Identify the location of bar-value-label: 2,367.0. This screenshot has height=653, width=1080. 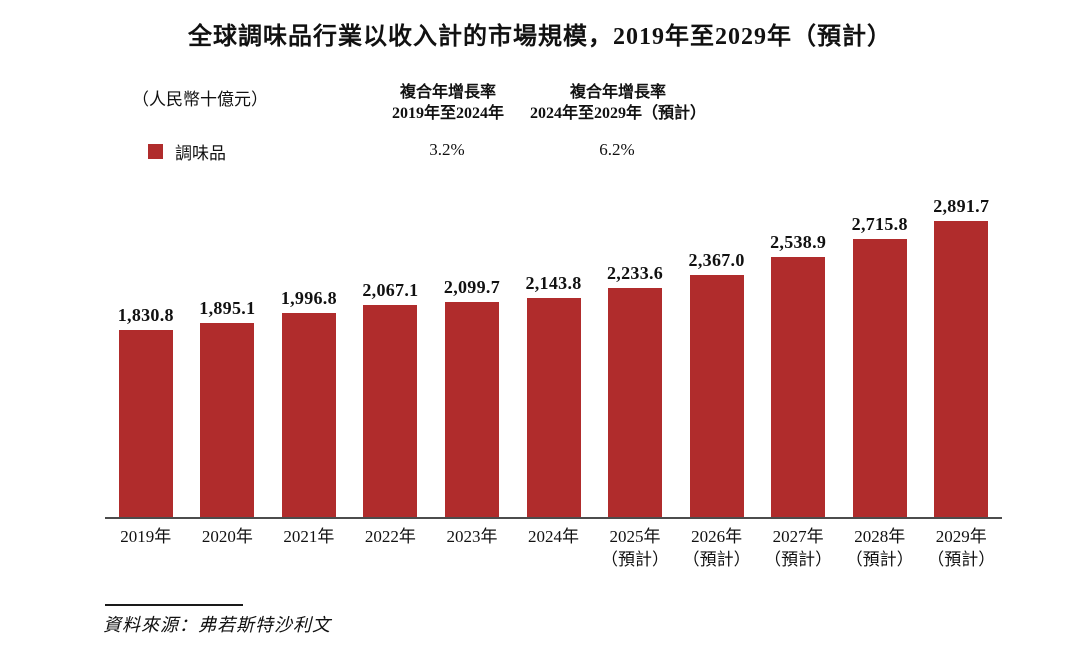
(716, 260).